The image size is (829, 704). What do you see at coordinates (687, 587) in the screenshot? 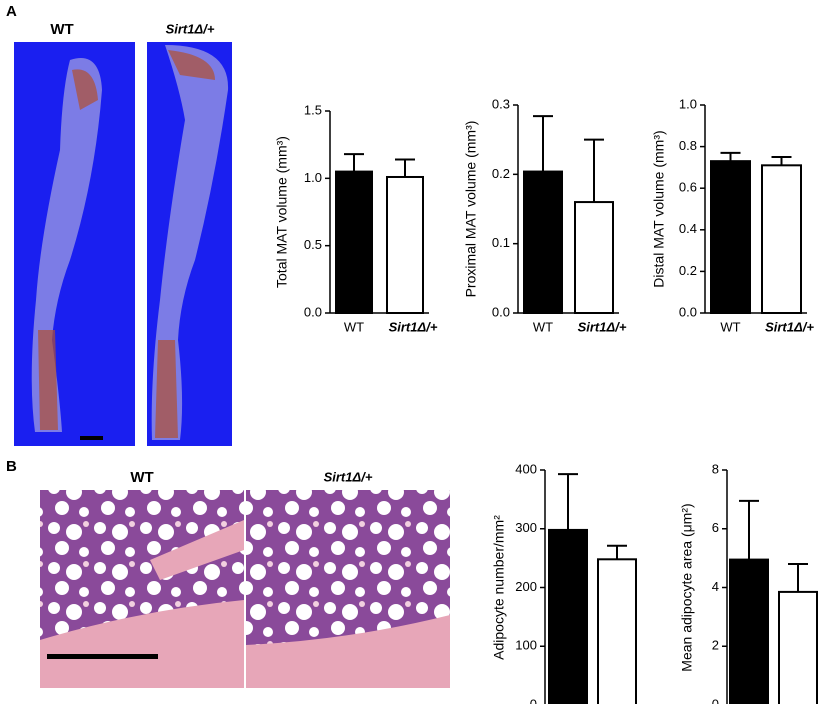
I see `y-axis-label: Mean adipocyte area (μm²)` at bounding box center [687, 587].